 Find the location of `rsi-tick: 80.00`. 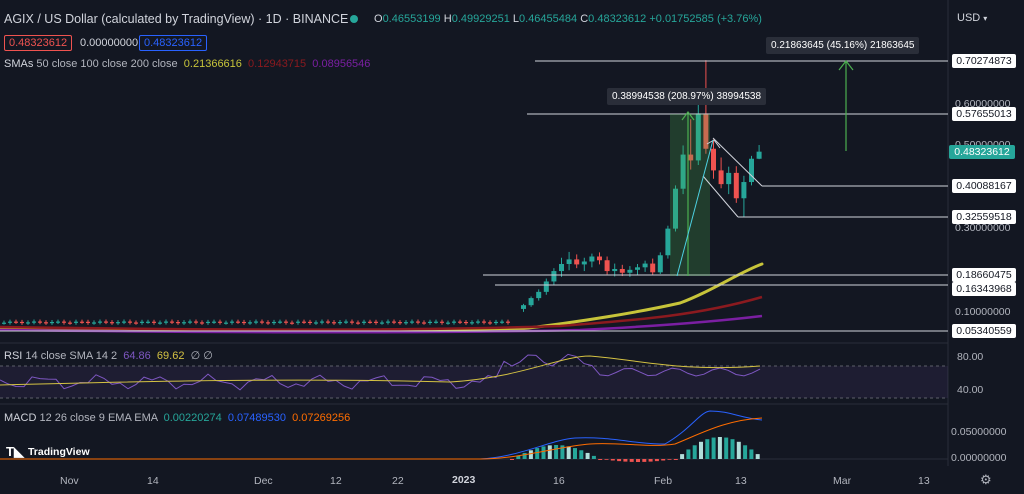

rsi-tick: 80.00 is located at coordinates (970, 357).